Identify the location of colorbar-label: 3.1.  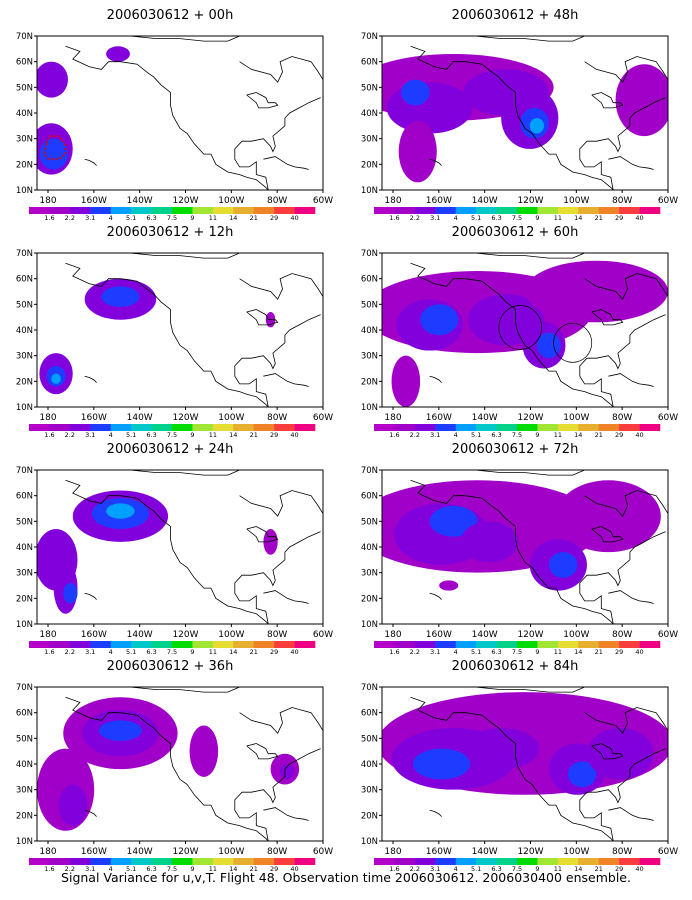
(90, 217).